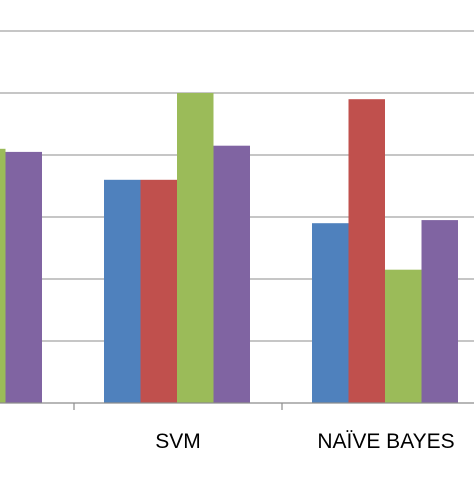 The width and height of the screenshot is (474, 479). Describe the element at coordinates (385, 441) in the screenshot. I see `x-tick-label: NAÏVE BAYES` at that location.